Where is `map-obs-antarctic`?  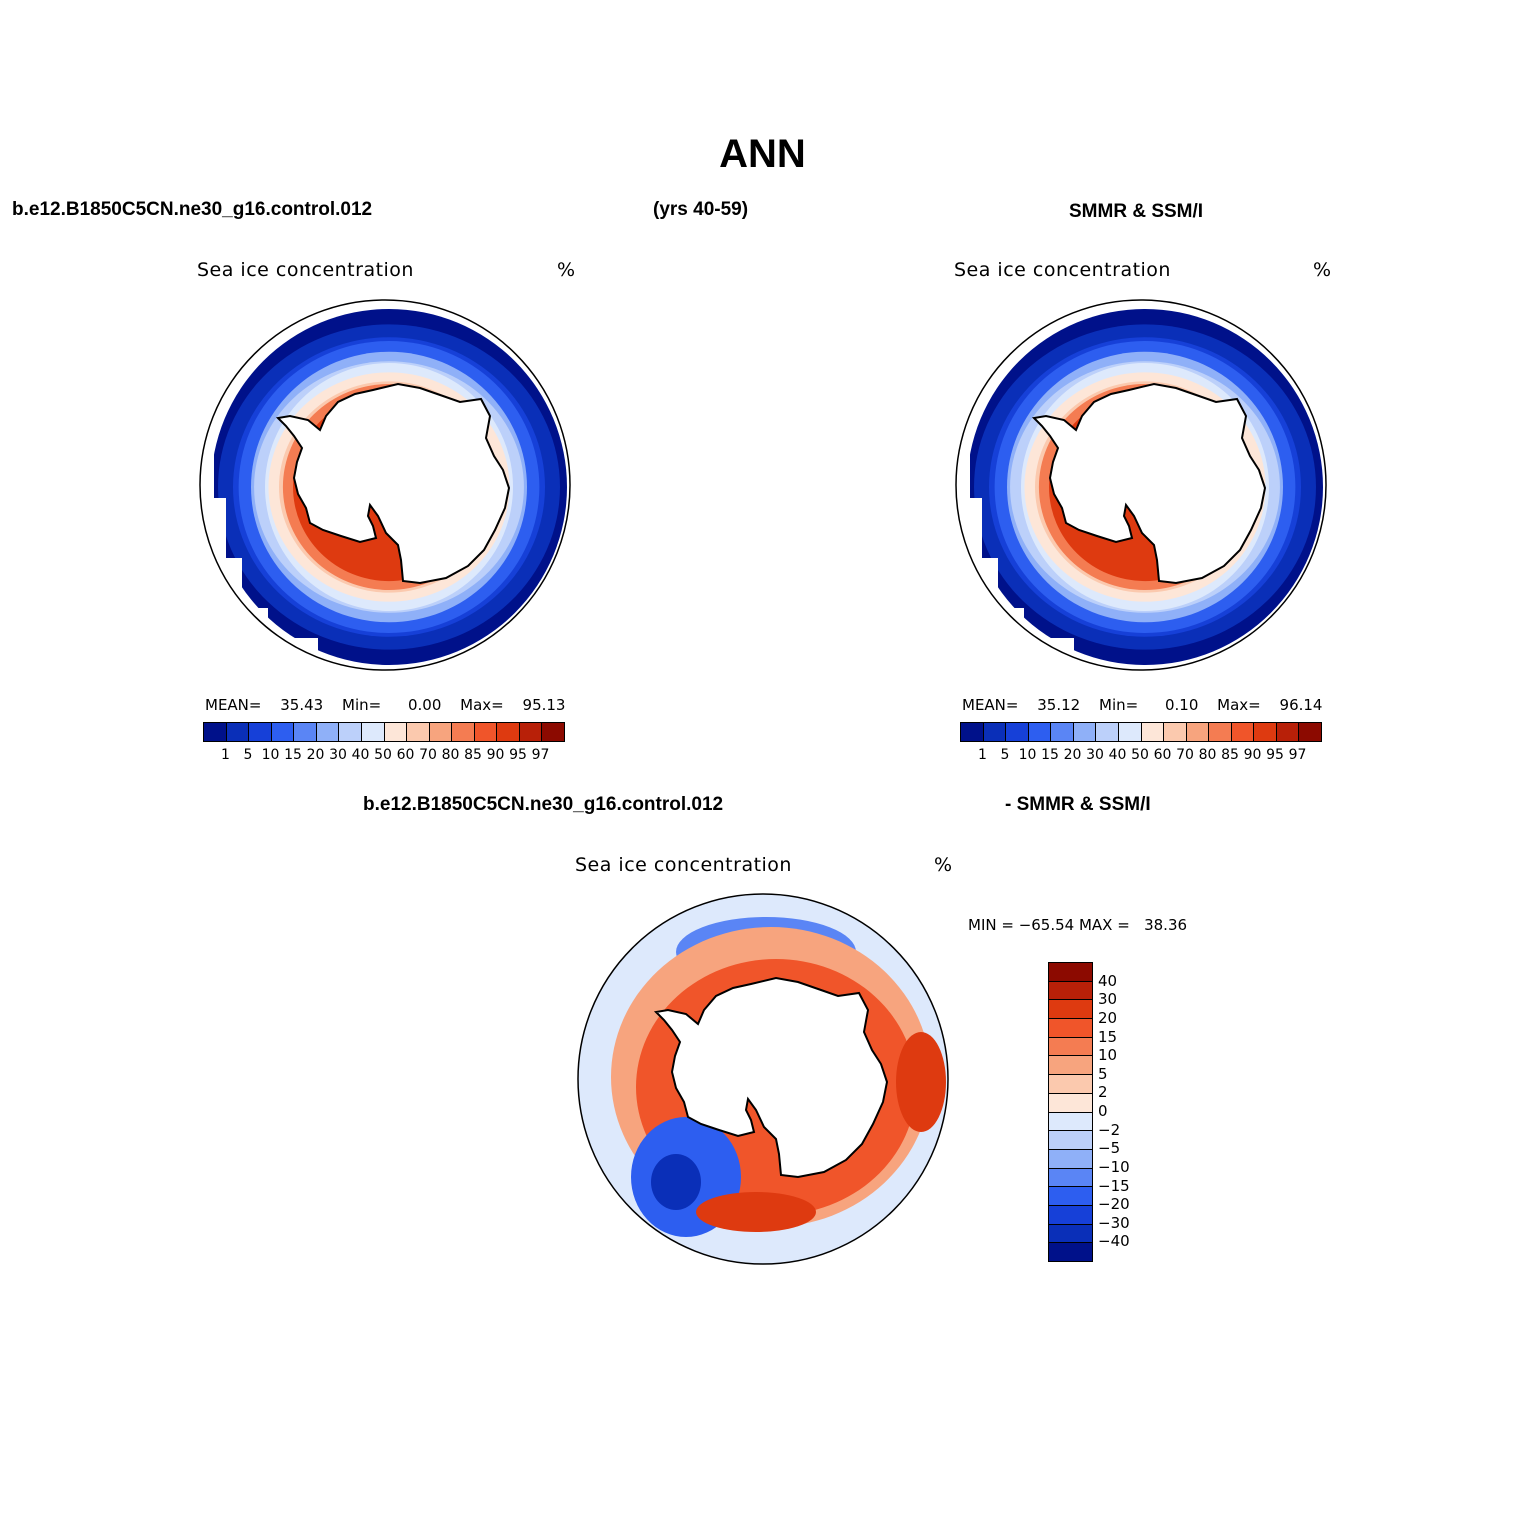 map-obs-antarctic is located at coordinates (1141, 485).